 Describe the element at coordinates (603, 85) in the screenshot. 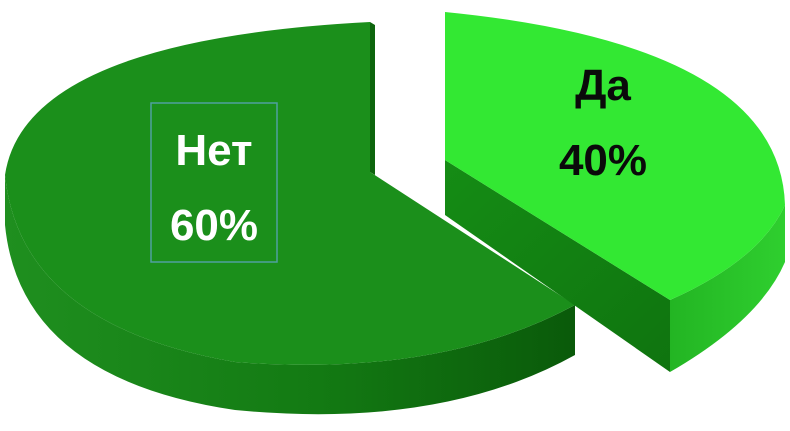

I see `label-yes-name: Да` at that location.